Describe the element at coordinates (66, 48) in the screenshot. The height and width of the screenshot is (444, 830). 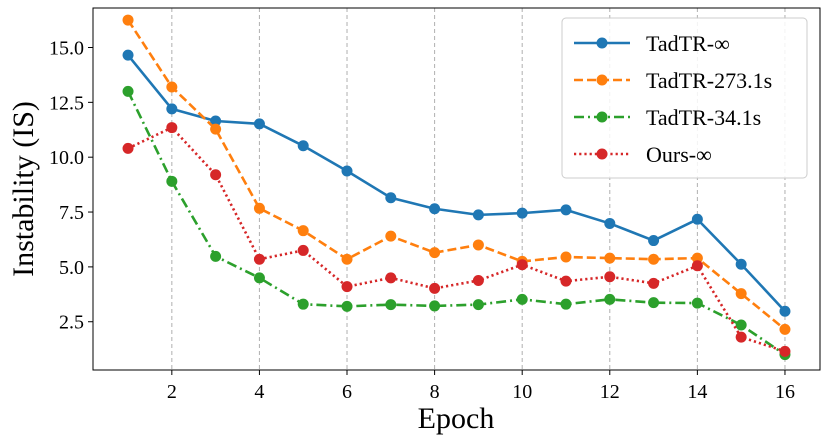
I see `y-tick-label: 15.0` at that location.